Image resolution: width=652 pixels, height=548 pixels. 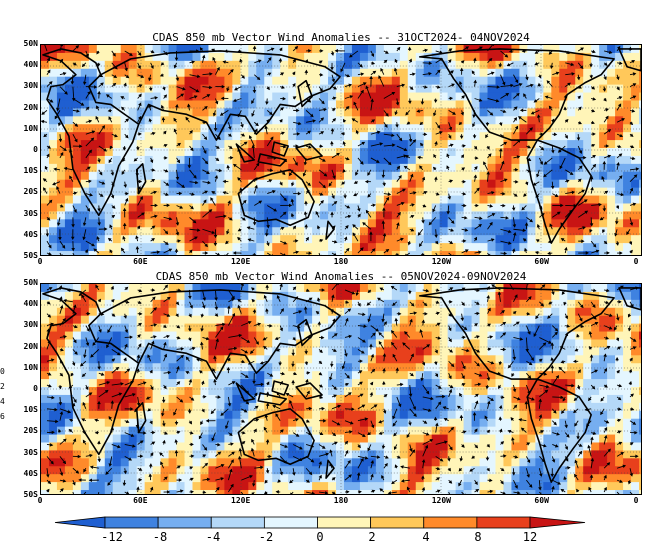 What do you see at coordinates (320, 537) in the screenshot?
I see `colorbar-label: 0` at bounding box center [320, 537].